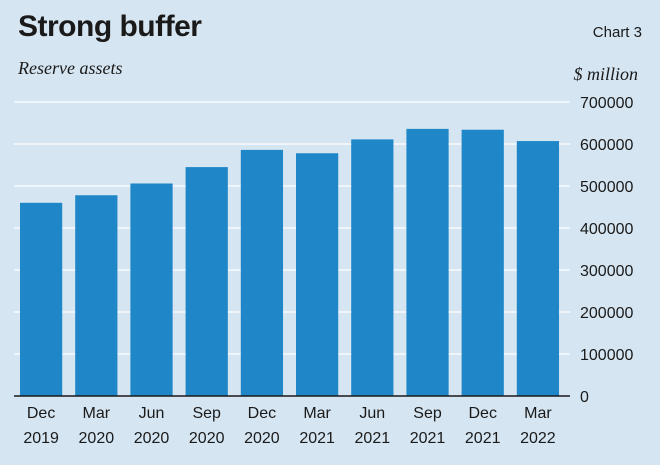 The height and width of the screenshot is (465, 660). I want to click on y-tick-label: 0, so click(584, 397).